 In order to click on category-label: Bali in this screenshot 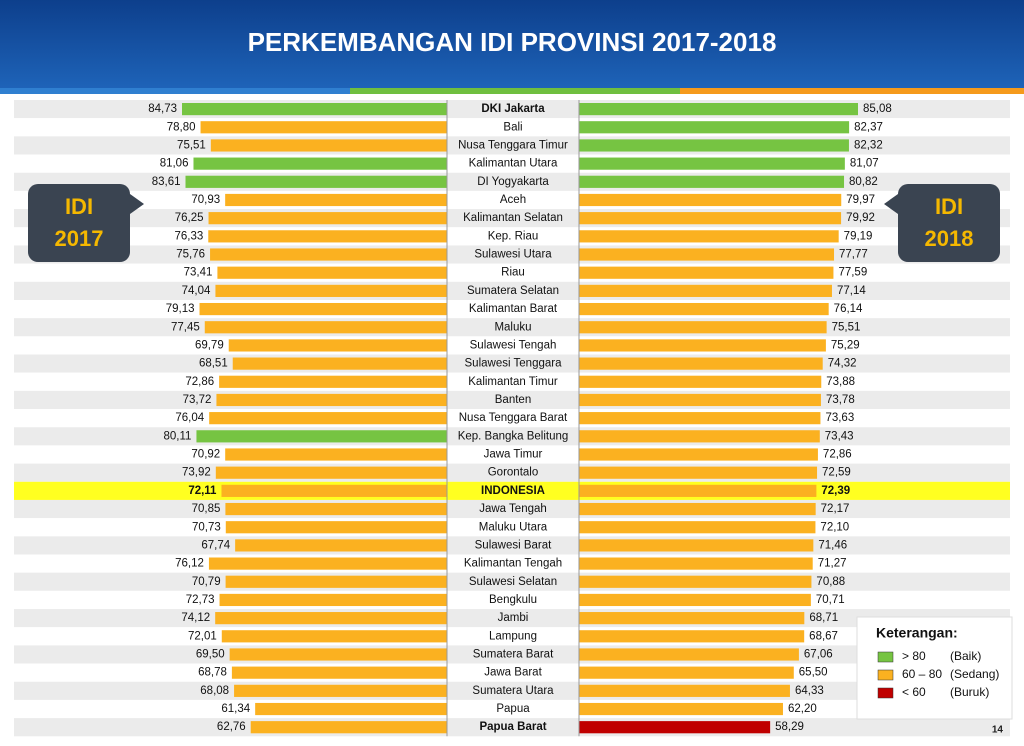, I will do `click(512, 127)`.